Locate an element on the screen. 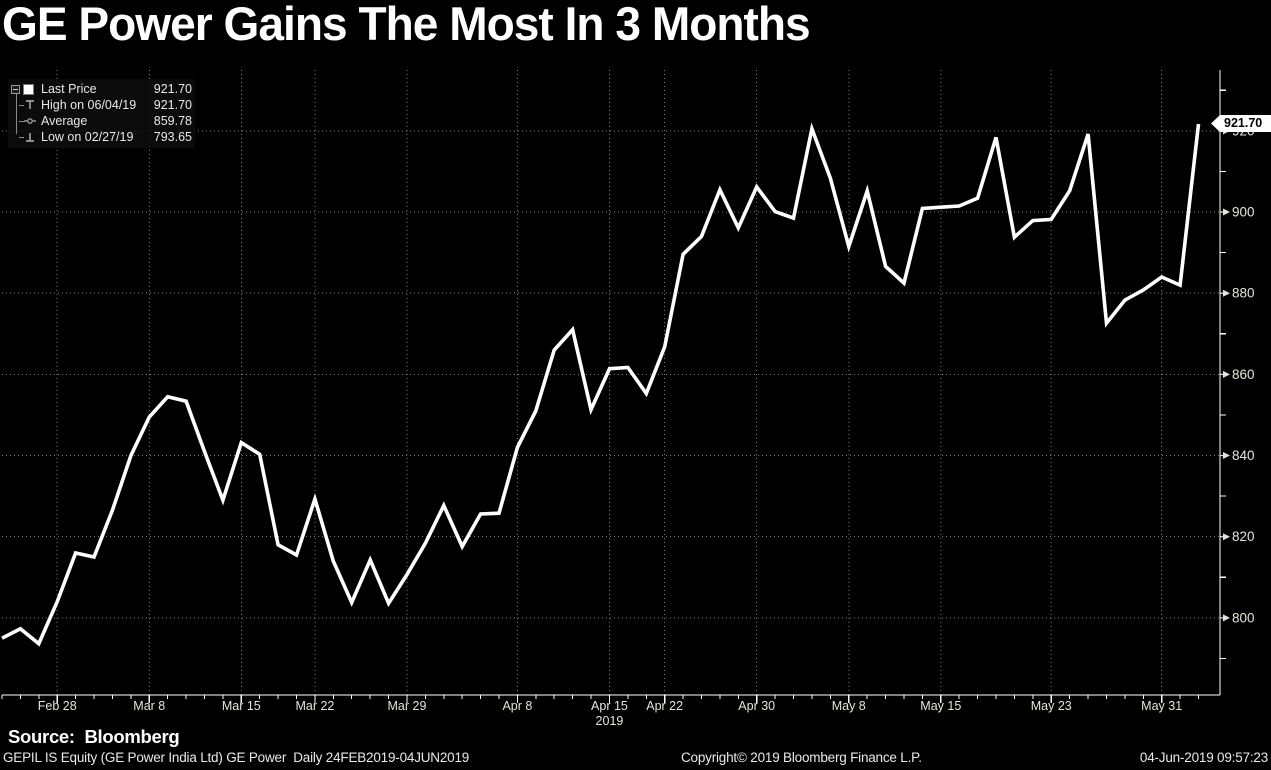 The height and width of the screenshot is (770, 1271). legend-row-low: Low on 02/27/19 793.65 is located at coordinates (101, 137).